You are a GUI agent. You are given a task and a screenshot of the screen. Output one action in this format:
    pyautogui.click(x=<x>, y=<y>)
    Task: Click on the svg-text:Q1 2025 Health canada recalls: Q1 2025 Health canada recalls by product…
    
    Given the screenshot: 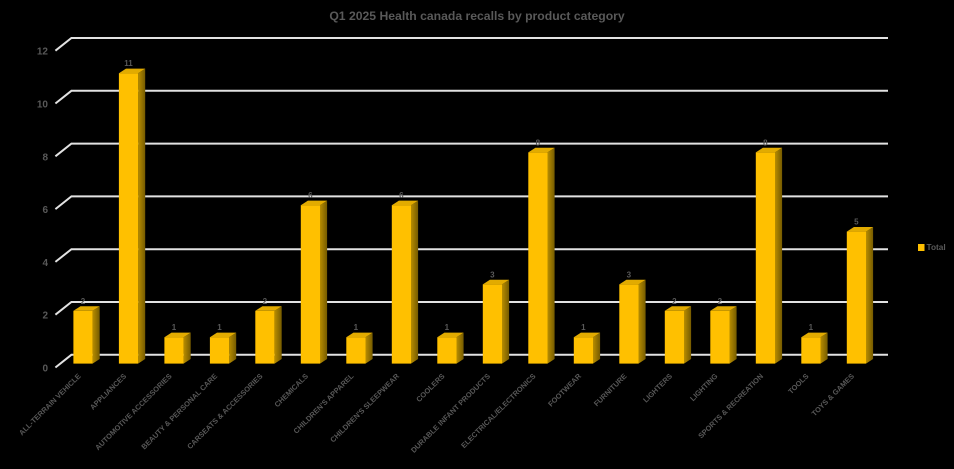 What is the action you would take?
    pyautogui.click(x=477, y=16)
    